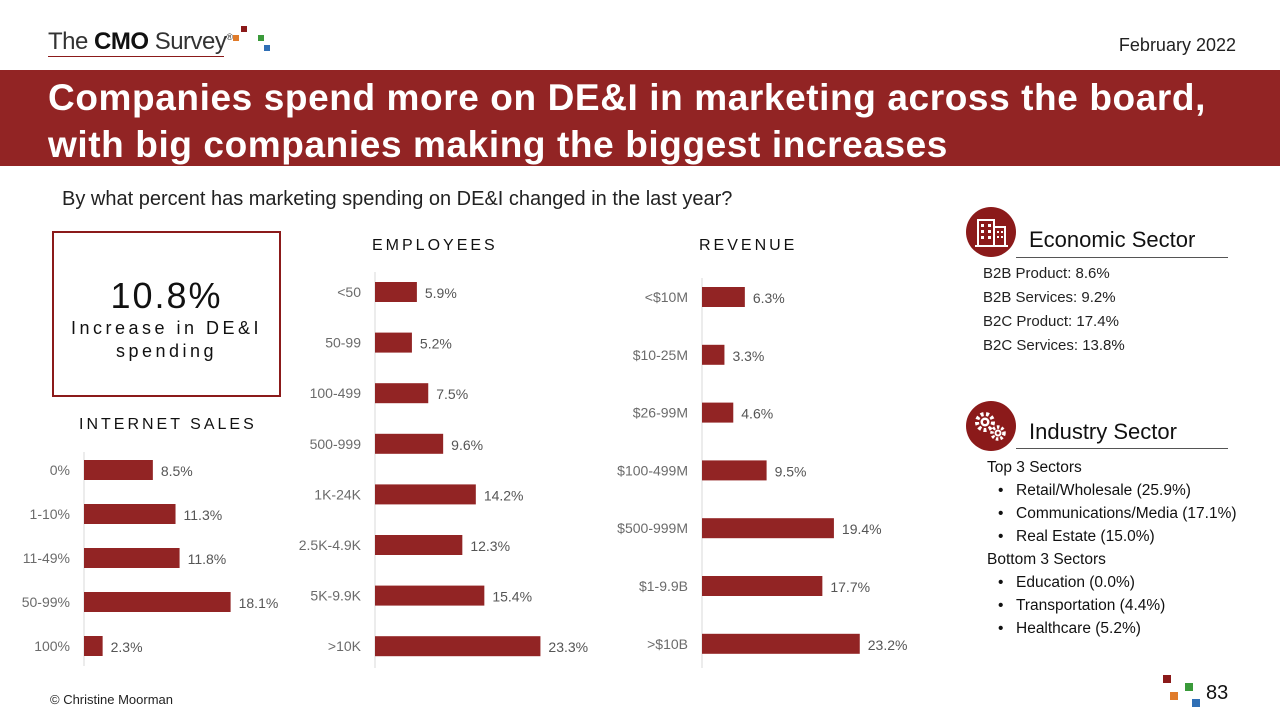 The height and width of the screenshot is (720, 1280). What do you see at coordinates (568, 647) in the screenshot?
I see `employees-data-label: 23.3%` at bounding box center [568, 647].